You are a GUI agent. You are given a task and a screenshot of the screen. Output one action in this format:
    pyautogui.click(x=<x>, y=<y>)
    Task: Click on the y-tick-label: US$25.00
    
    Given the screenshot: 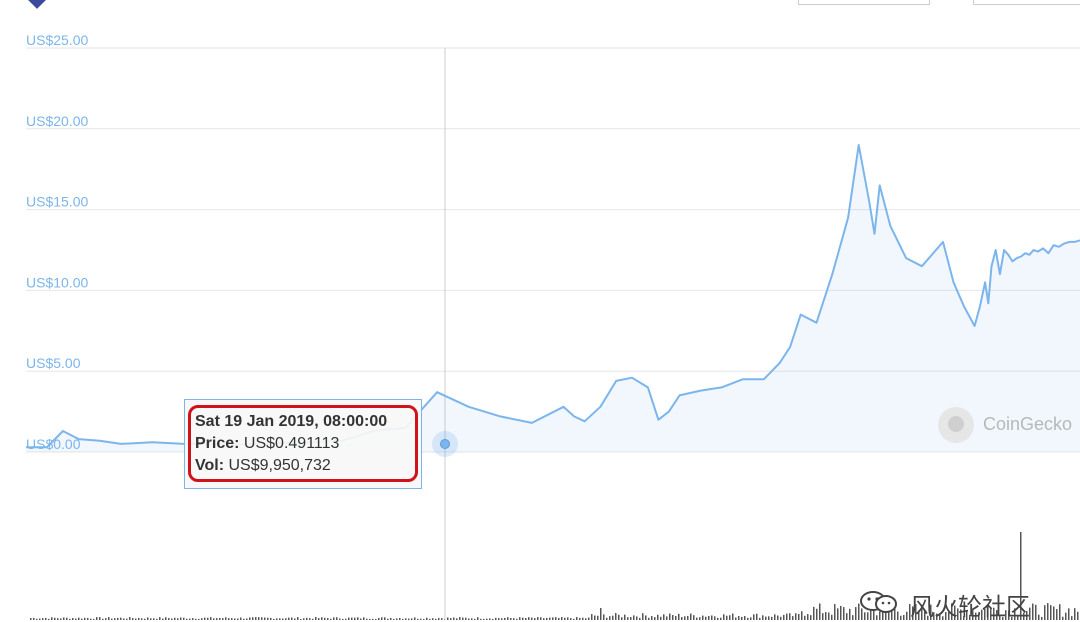 What is the action you would take?
    pyautogui.click(x=57, y=40)
    